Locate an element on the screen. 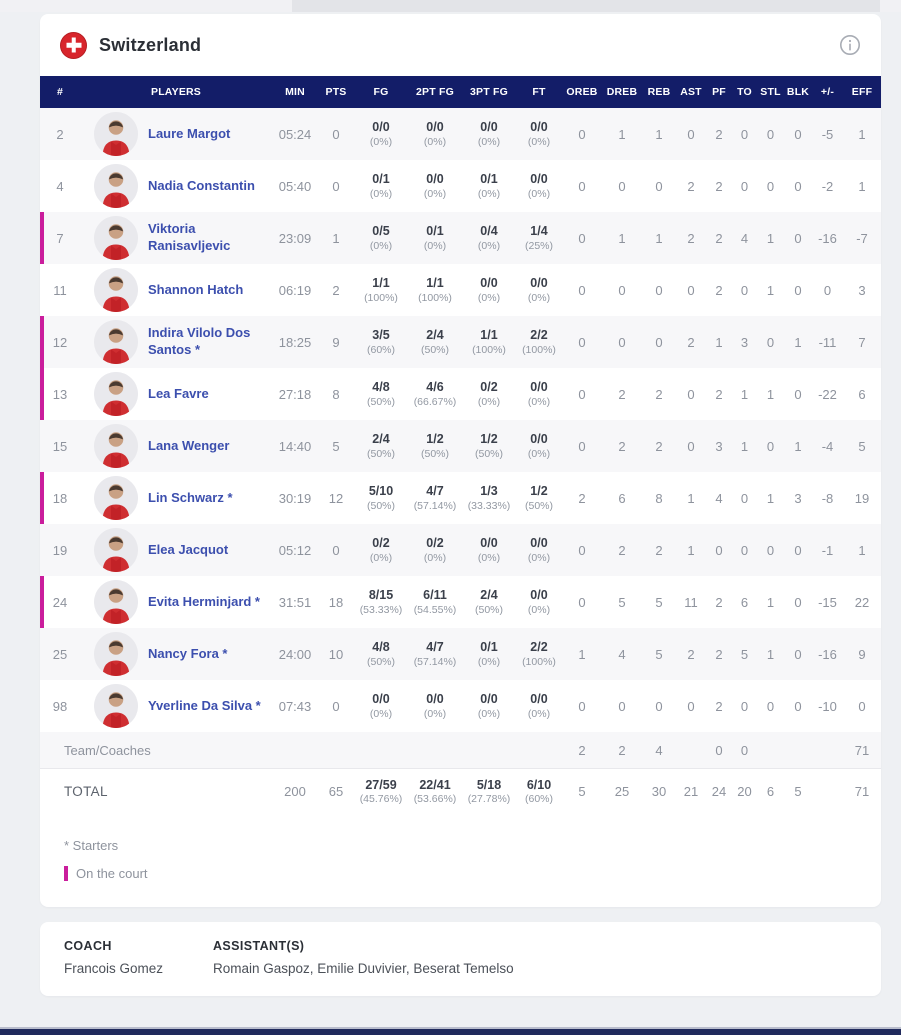 The width and height of the screenshot is (901, 1035). stat-2pt-fg: 22/41 (53.66%) is located at coordinates (435, 791).